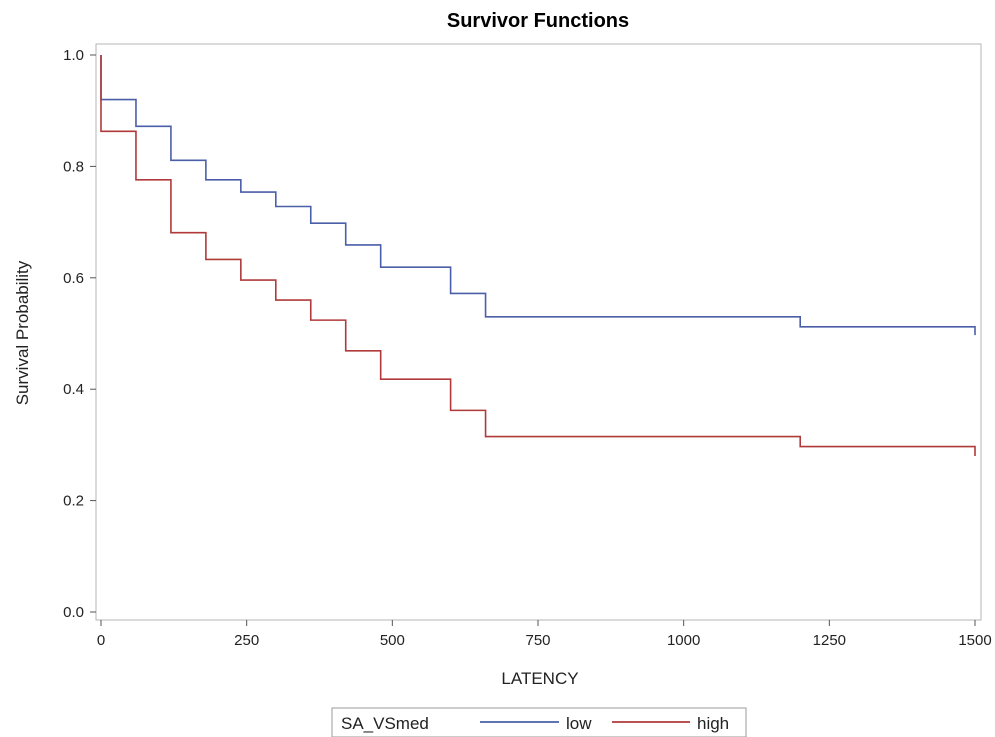 The height and width of the screenshot is (737, 995). I want to click on x-tick-label: 1250, so click(829, 640).